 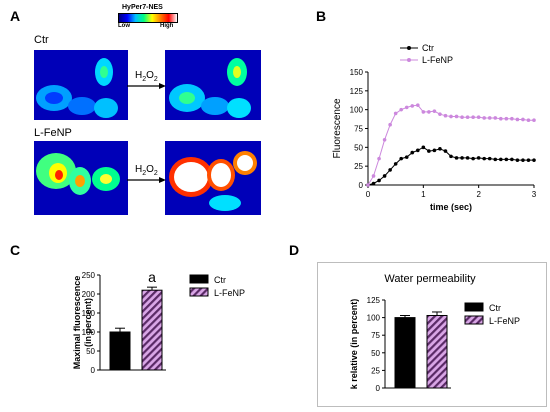 I want to click on y-tick-label: 200, so click(x=89, y=294).